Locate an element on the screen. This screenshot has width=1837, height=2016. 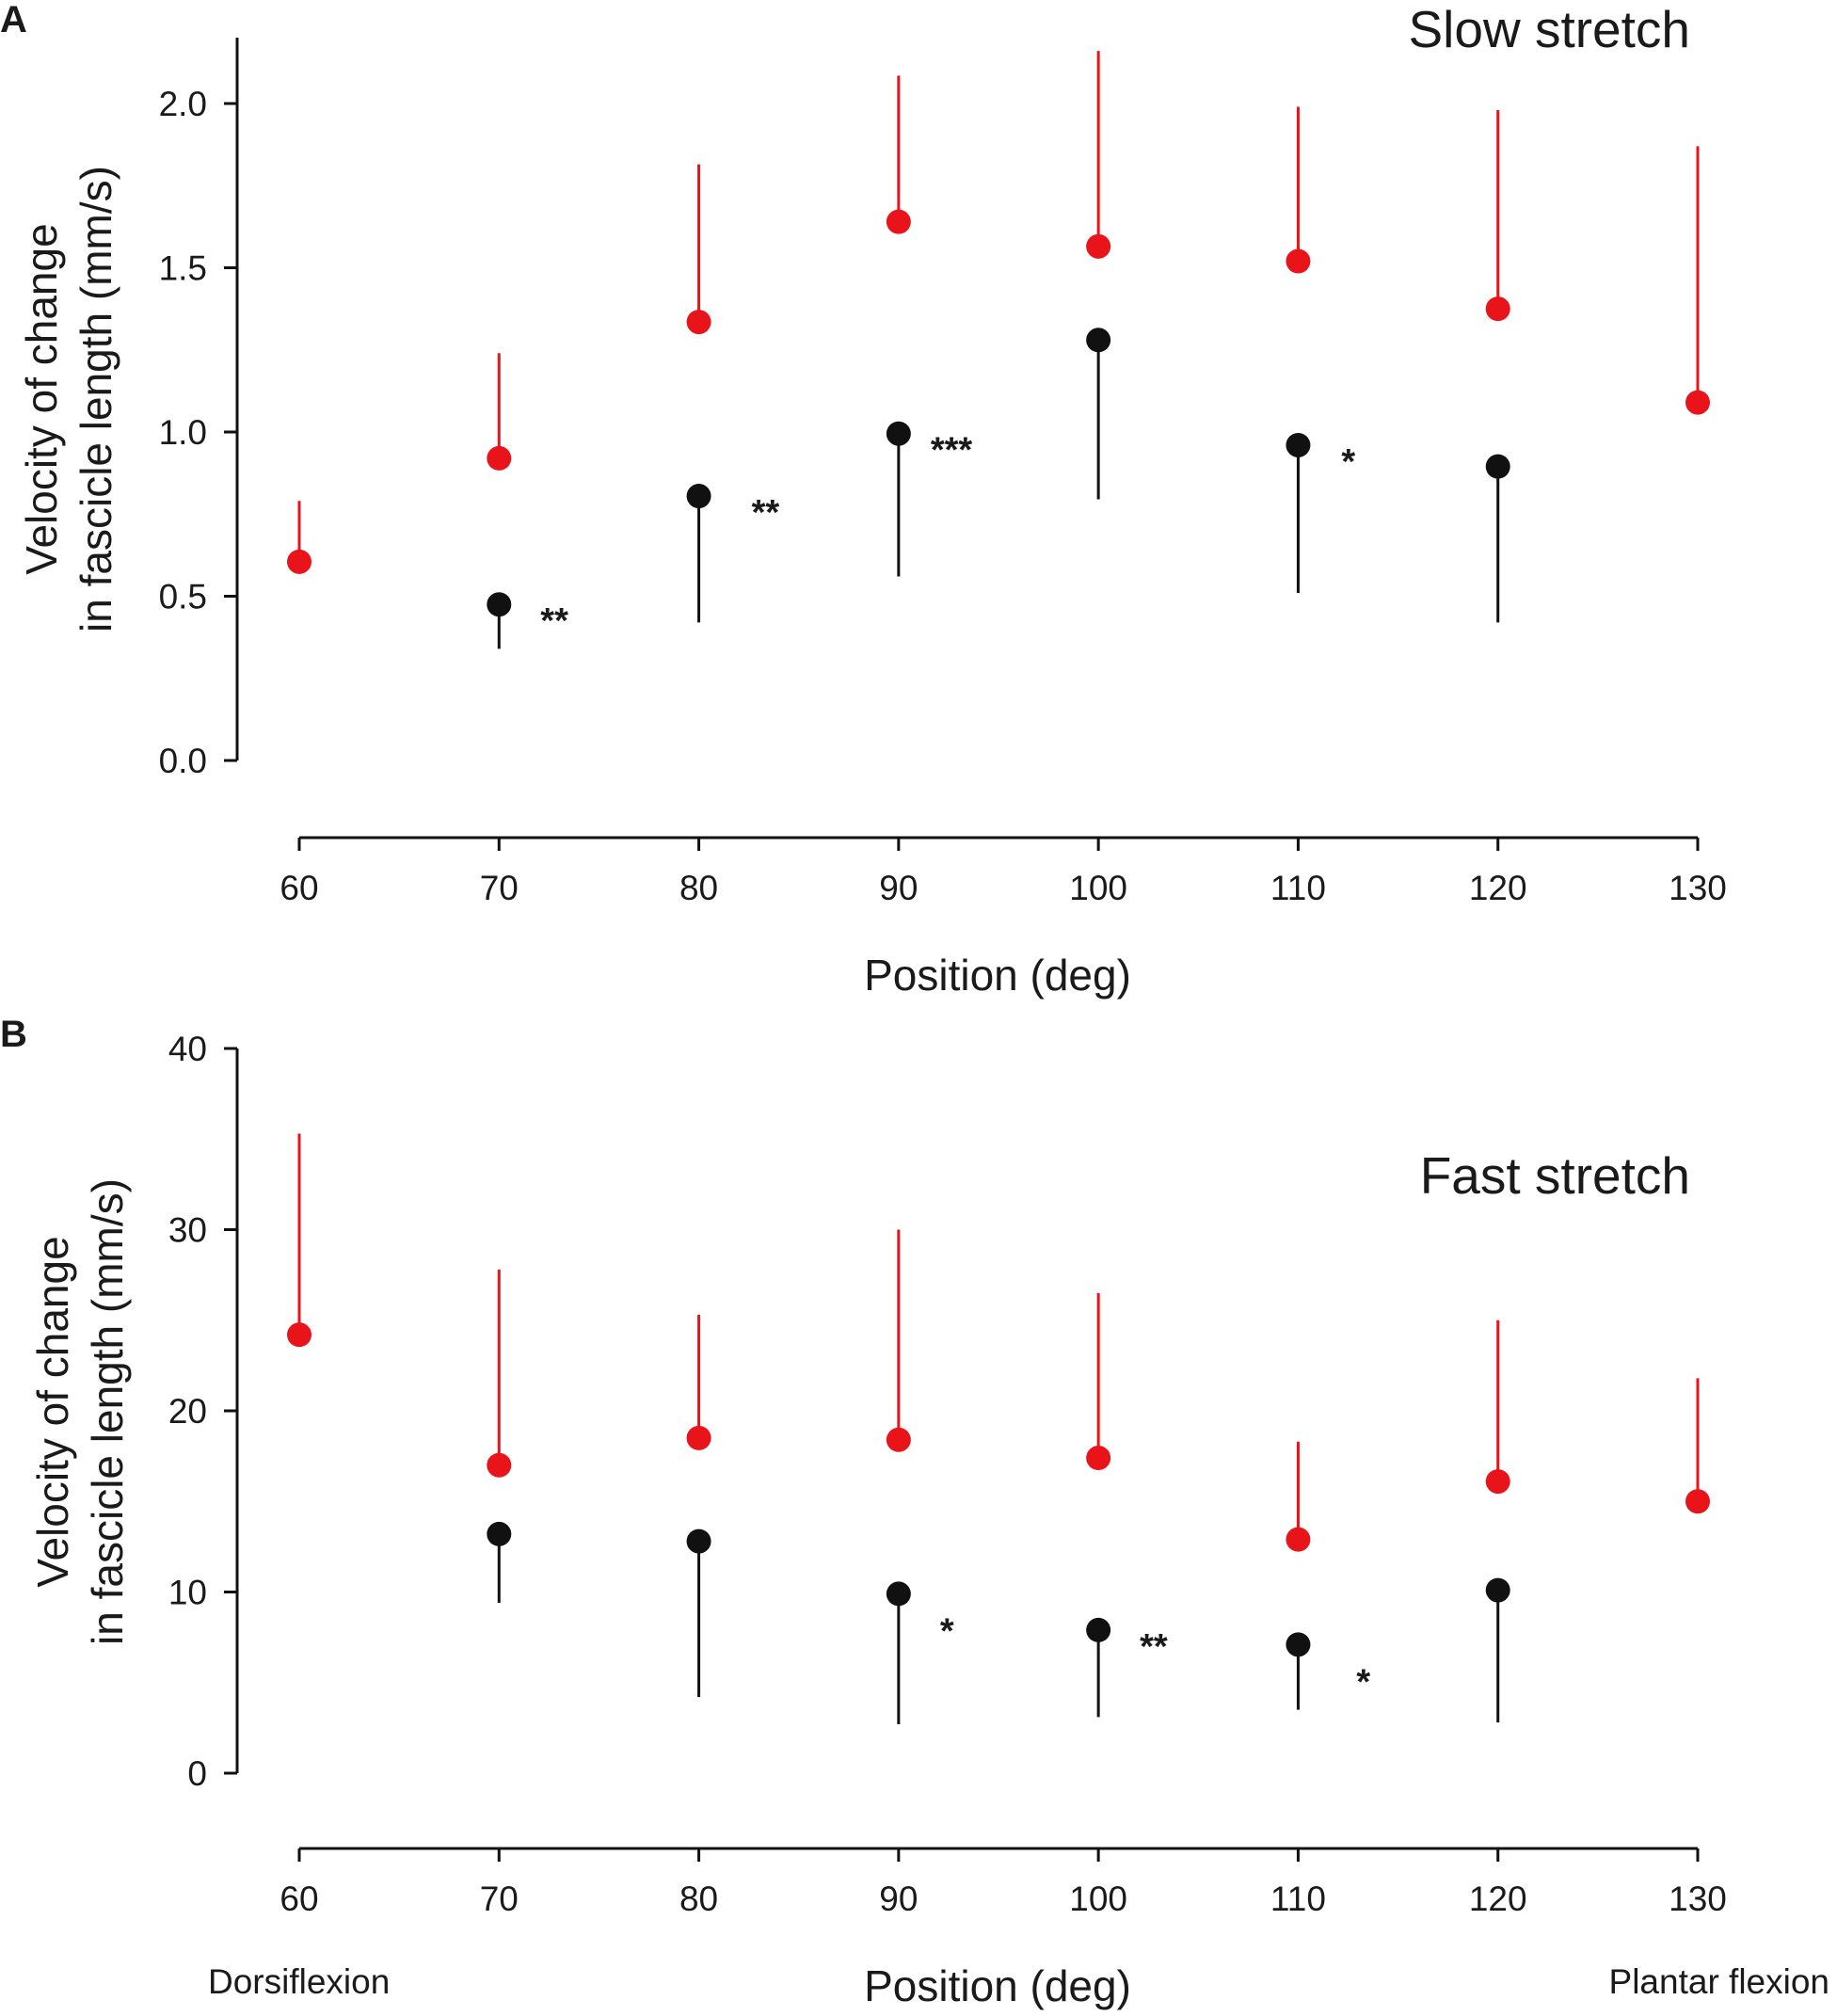
y-tick-label: 1.5 is located at coordinates (183, 268).